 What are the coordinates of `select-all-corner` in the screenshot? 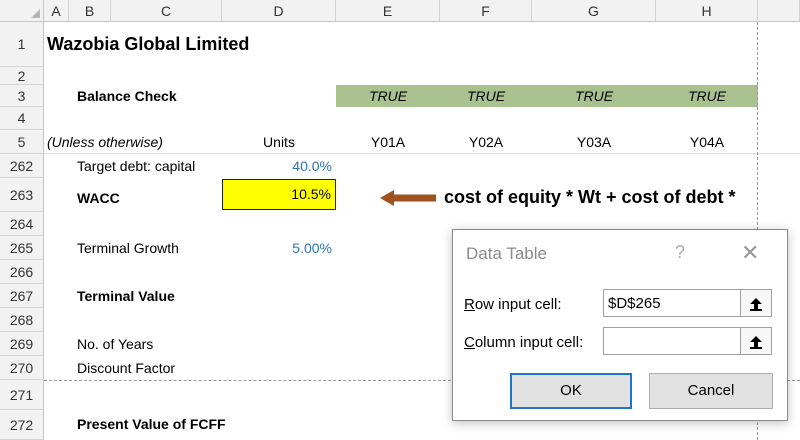 It's located at (22, 11).